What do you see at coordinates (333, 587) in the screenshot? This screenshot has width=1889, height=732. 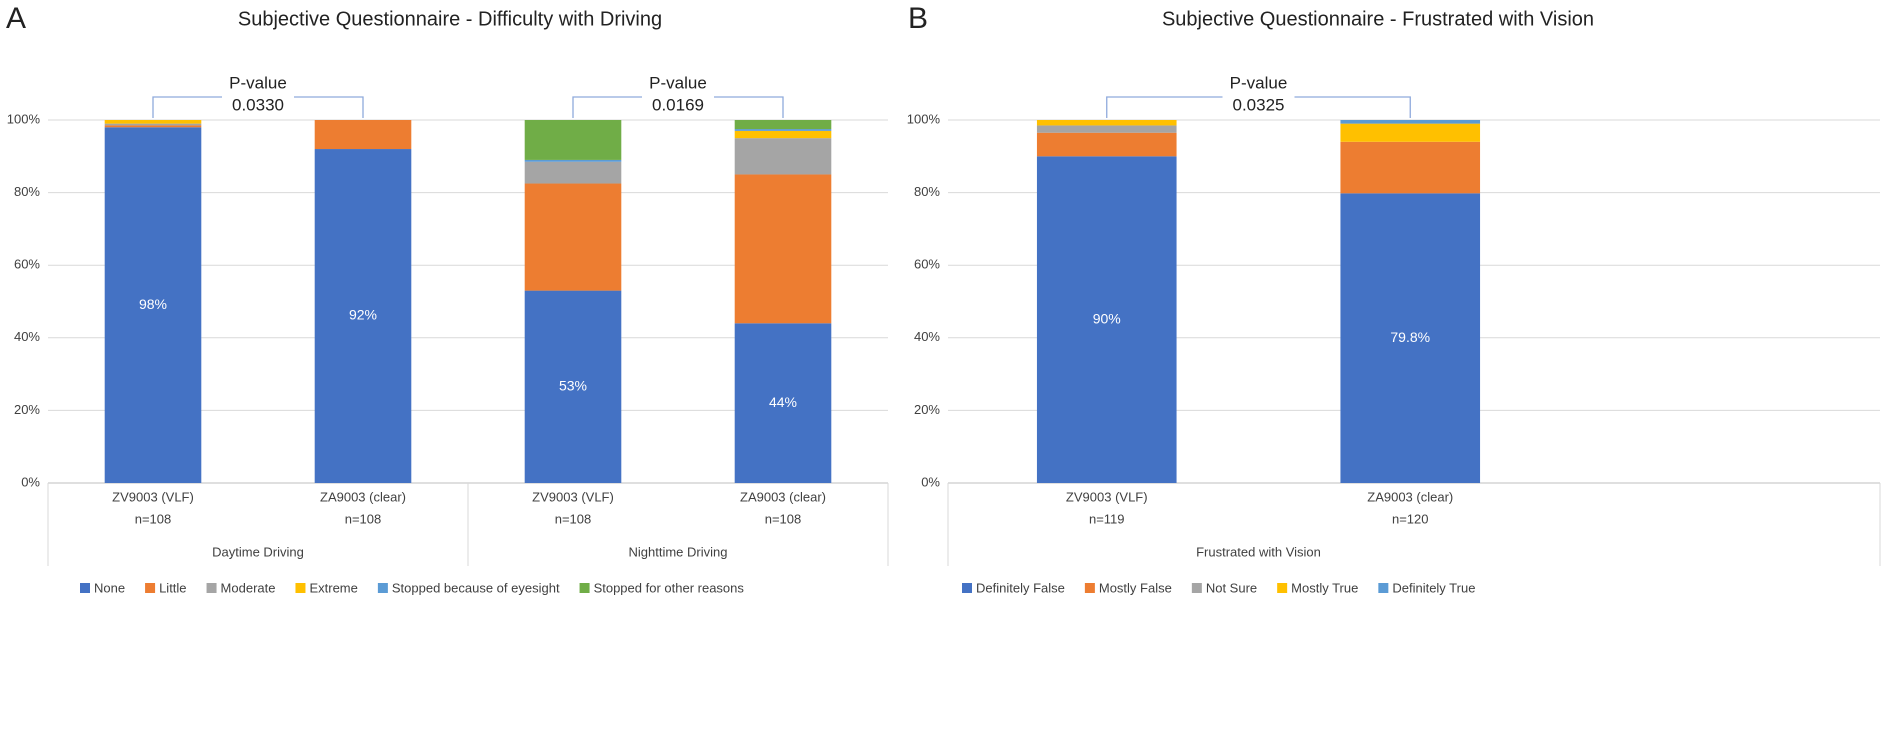 I see `legend-label: Extreme` at bounding box center [333, 587].